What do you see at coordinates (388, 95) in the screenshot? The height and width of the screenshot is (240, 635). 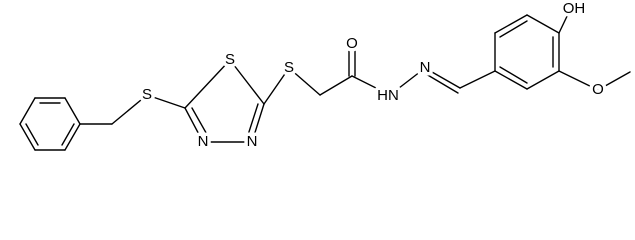 I see `atom-label: HN` at bounding box center [388, 95].